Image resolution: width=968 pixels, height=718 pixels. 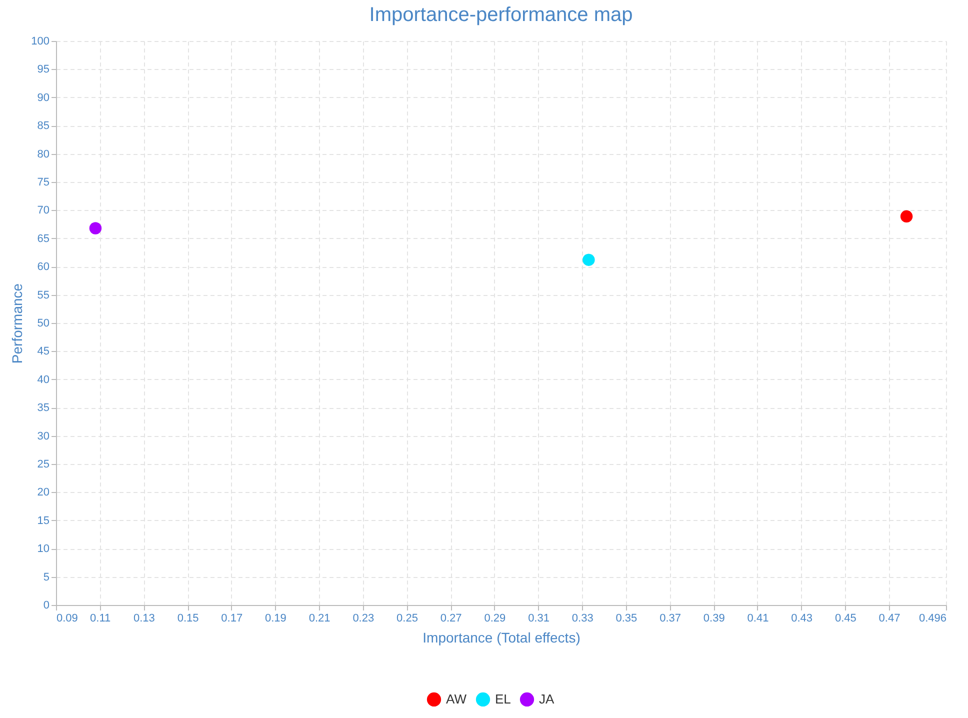 I want to click on y-tick-label: 0, so click(x=46, y=606).